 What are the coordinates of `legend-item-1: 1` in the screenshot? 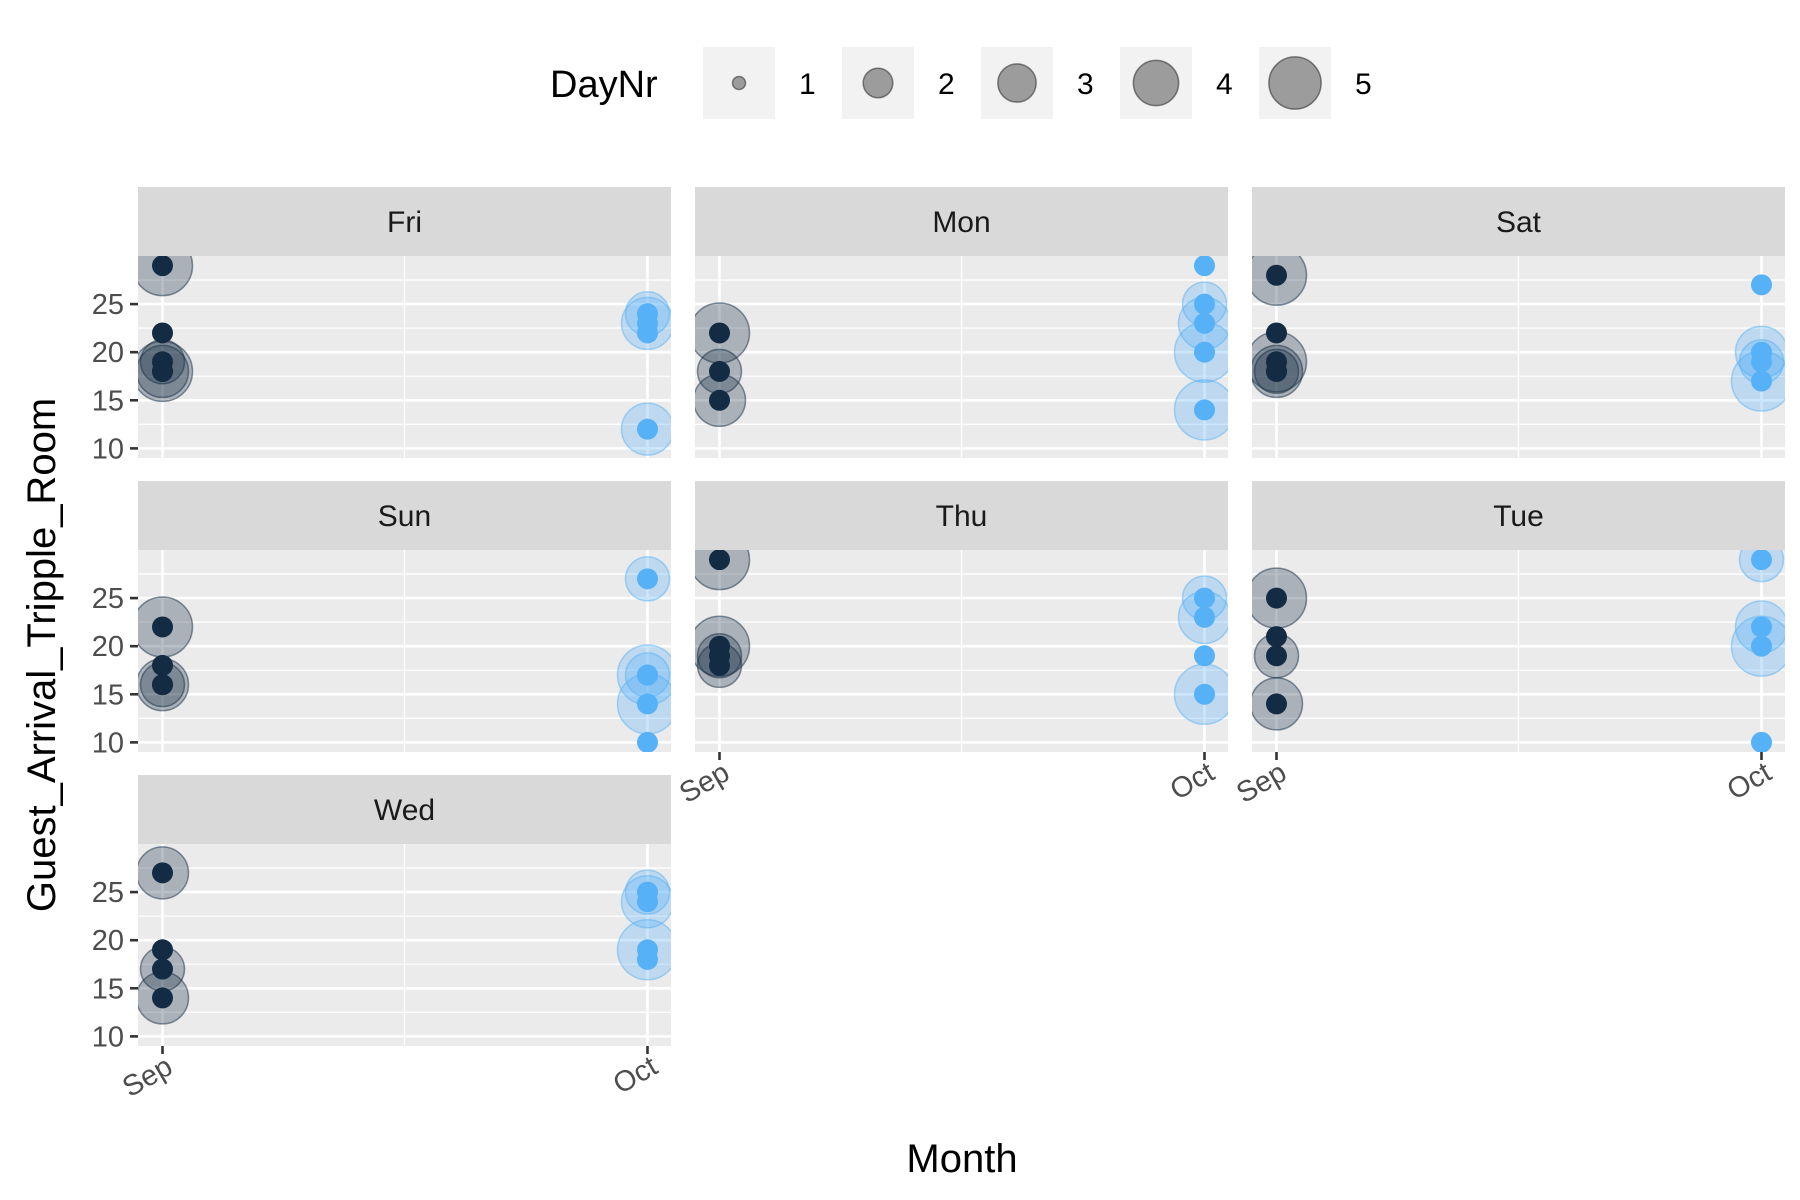 It's located at (759, 83).